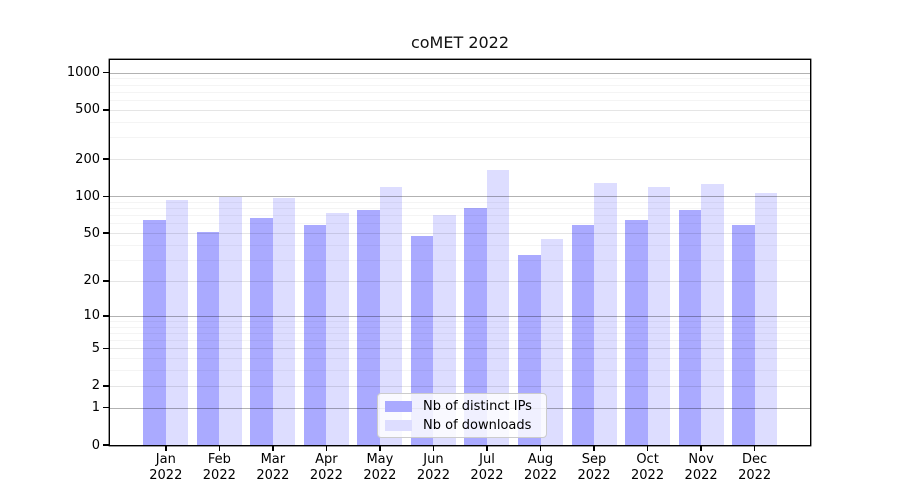  Describe the element at coordinates (755, 459) in the screenshot. I see `x-tick-month: Dec` at that location.